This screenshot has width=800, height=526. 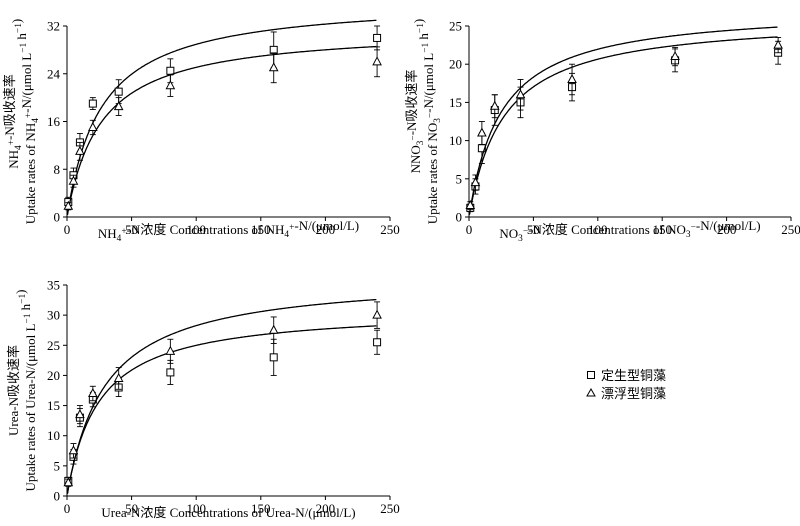 What do you see at coordinates (25, 121) in the screenshot?
I see `y-axis-label-line-2: Uptake rates of NH4+-N/(μmol L−1 h−1)` at bounding box center [25, 121].